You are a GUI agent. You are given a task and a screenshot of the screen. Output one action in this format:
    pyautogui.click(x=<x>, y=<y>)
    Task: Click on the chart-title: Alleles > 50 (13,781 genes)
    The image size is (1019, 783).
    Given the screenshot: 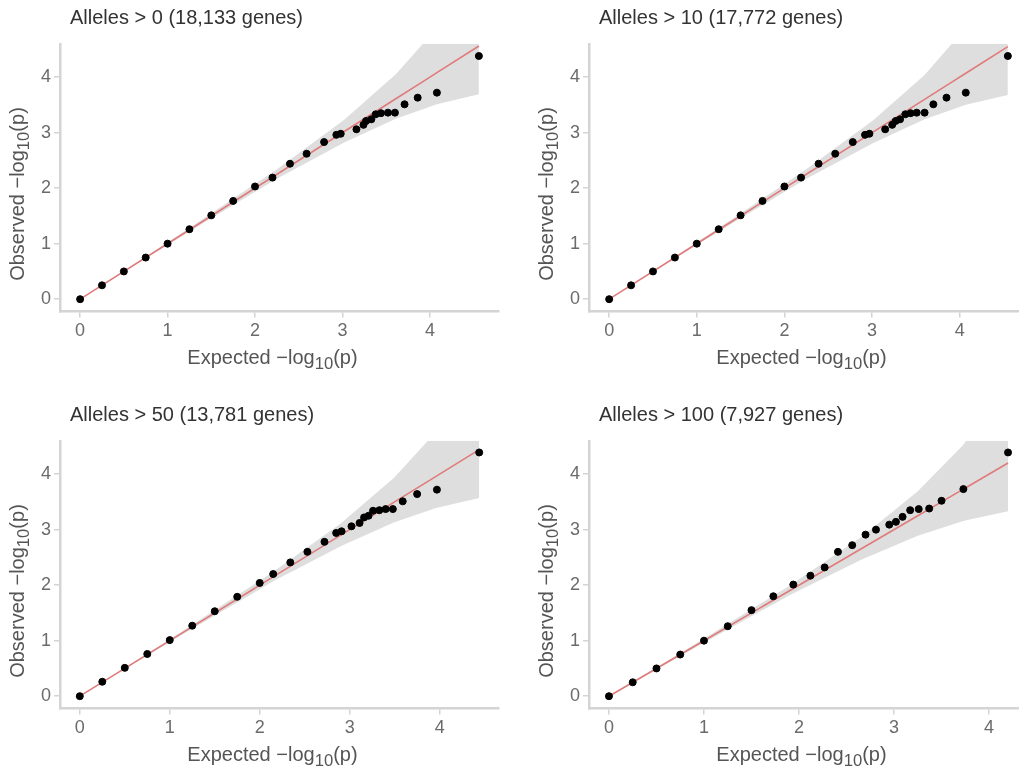 What is the action you would take?
    pyautogui.click(x=192, y=414)
    